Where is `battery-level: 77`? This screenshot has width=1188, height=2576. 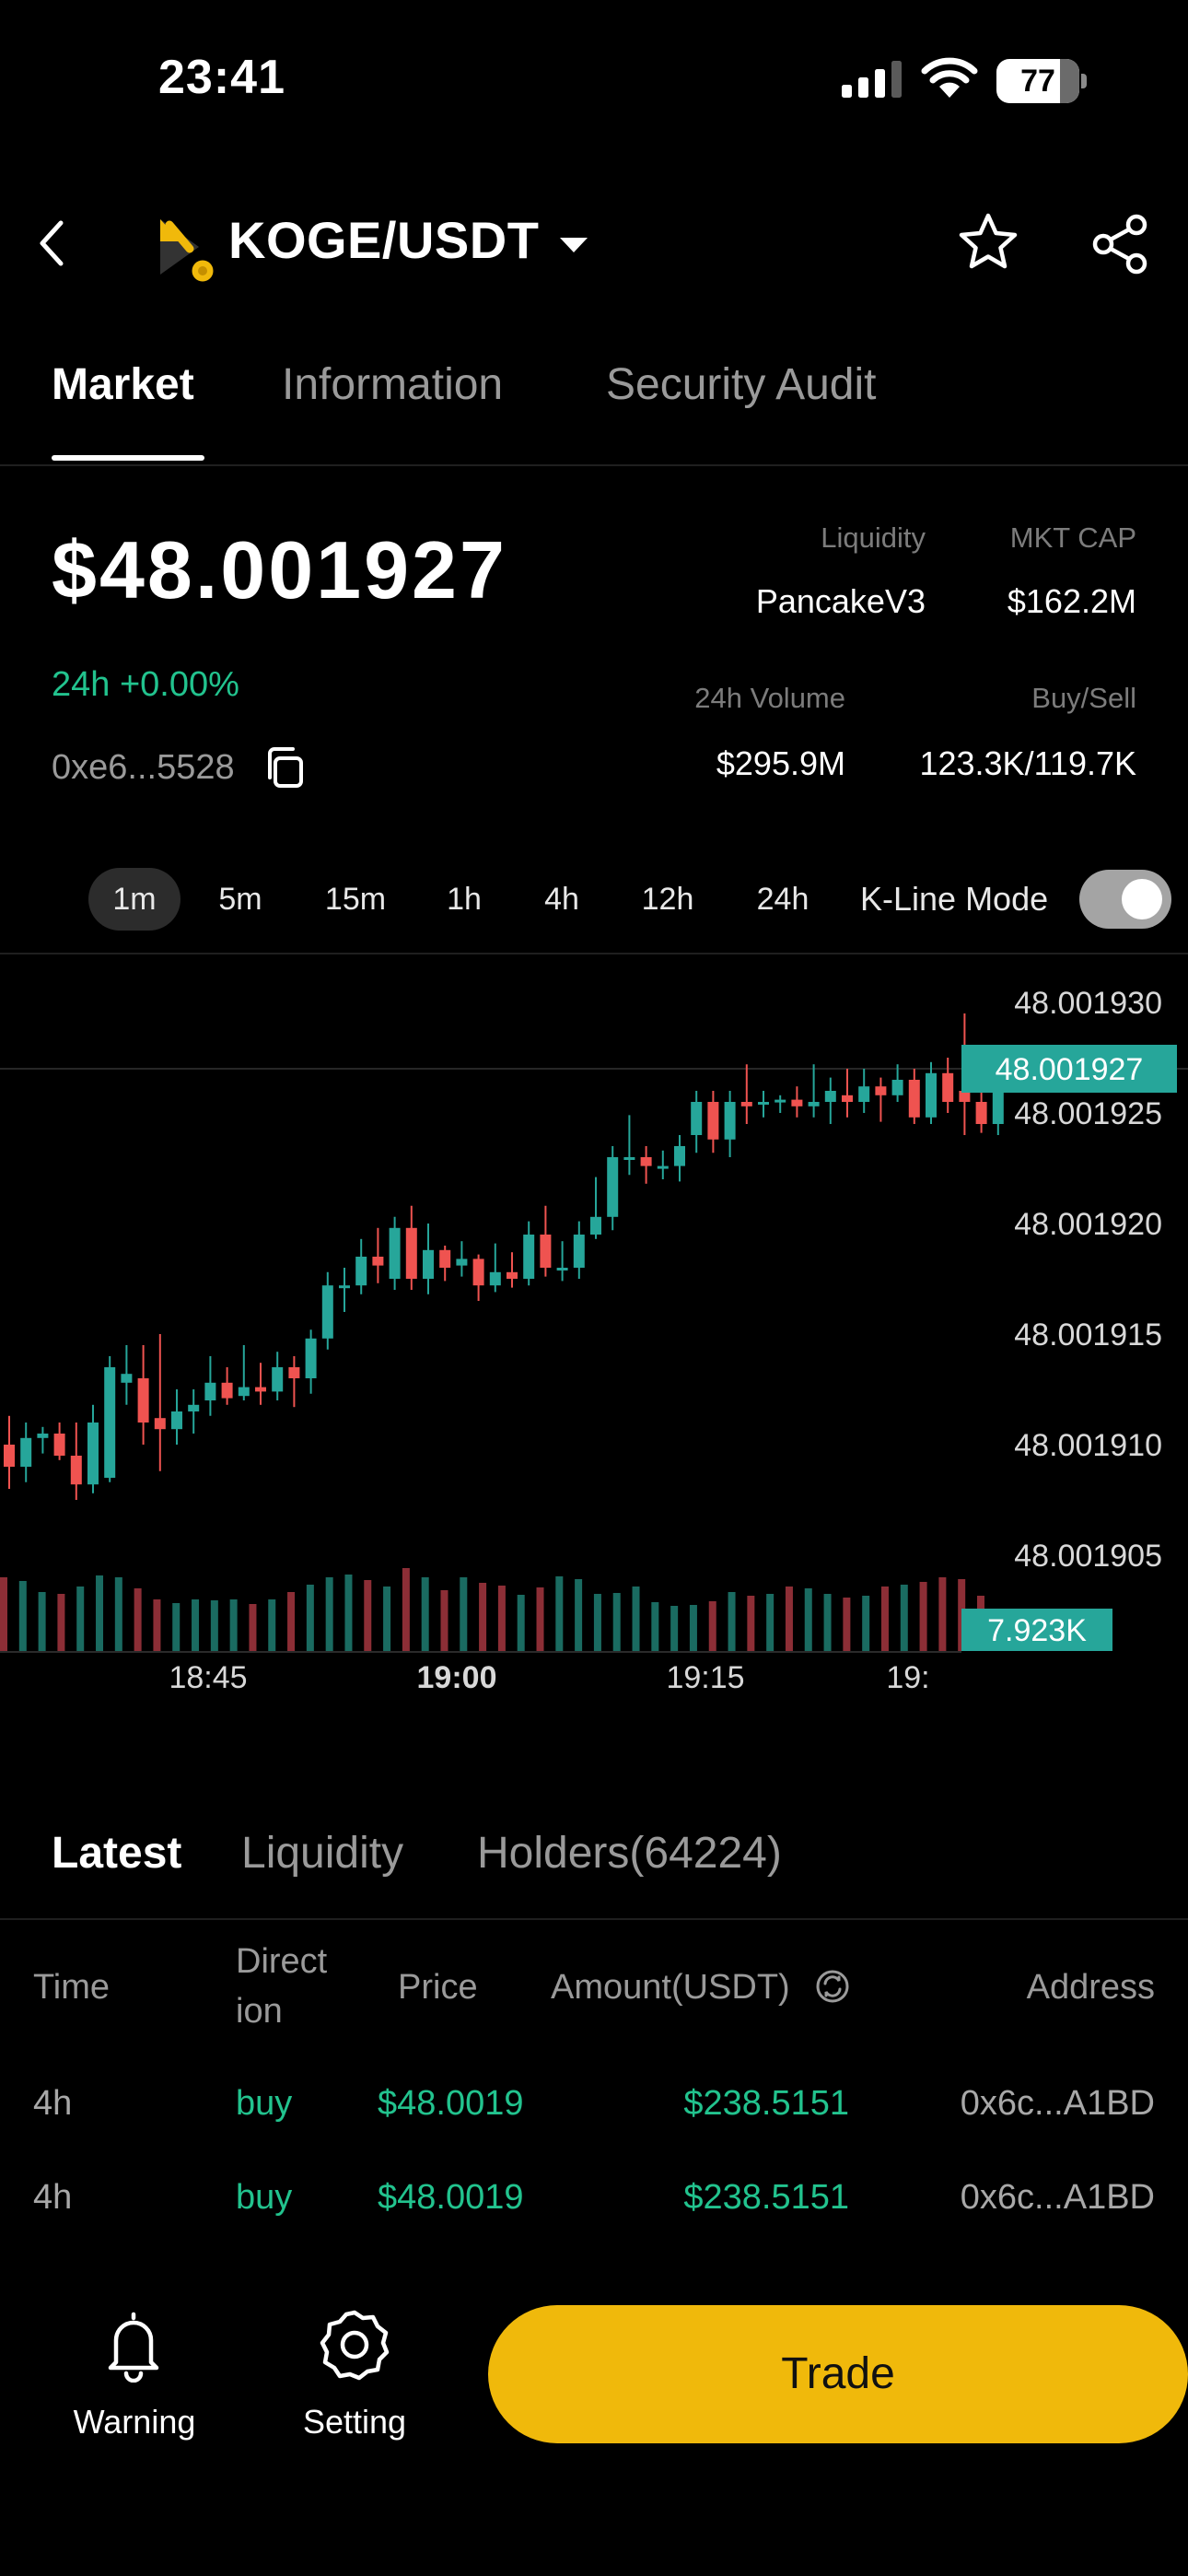 battery-level: 77 is located at coordinates (1037, 81).